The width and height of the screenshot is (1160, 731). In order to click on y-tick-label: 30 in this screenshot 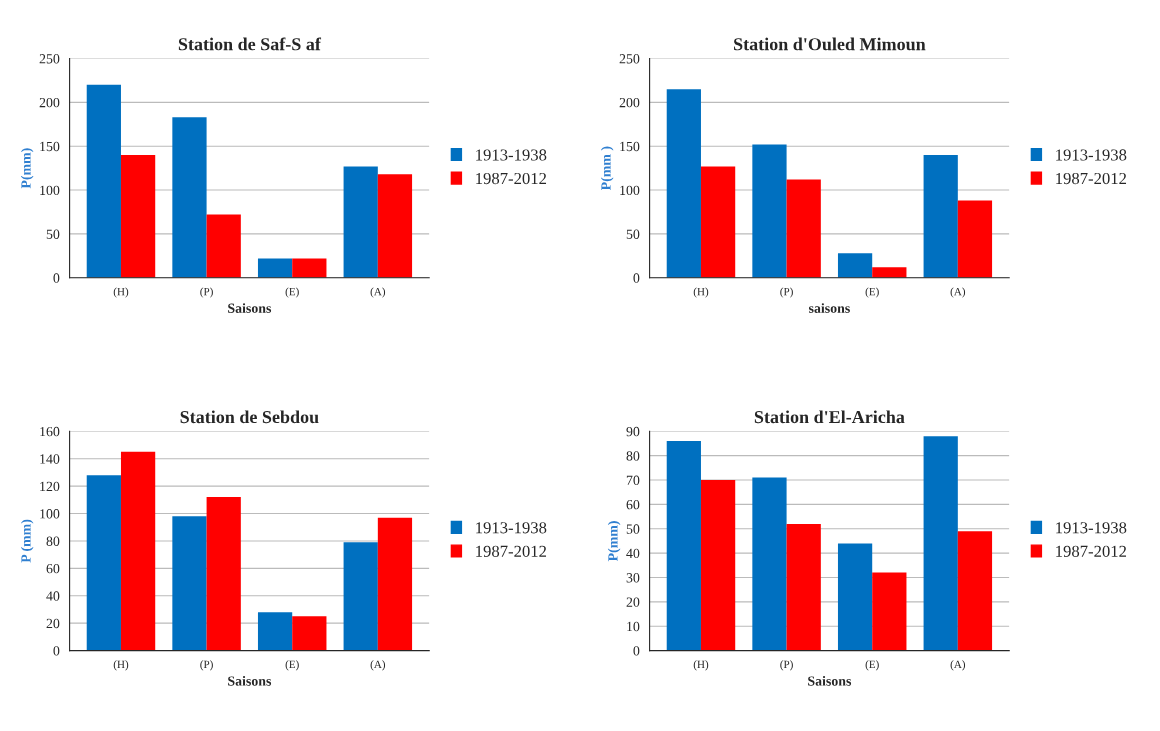, I will do `click(633, 578)`.